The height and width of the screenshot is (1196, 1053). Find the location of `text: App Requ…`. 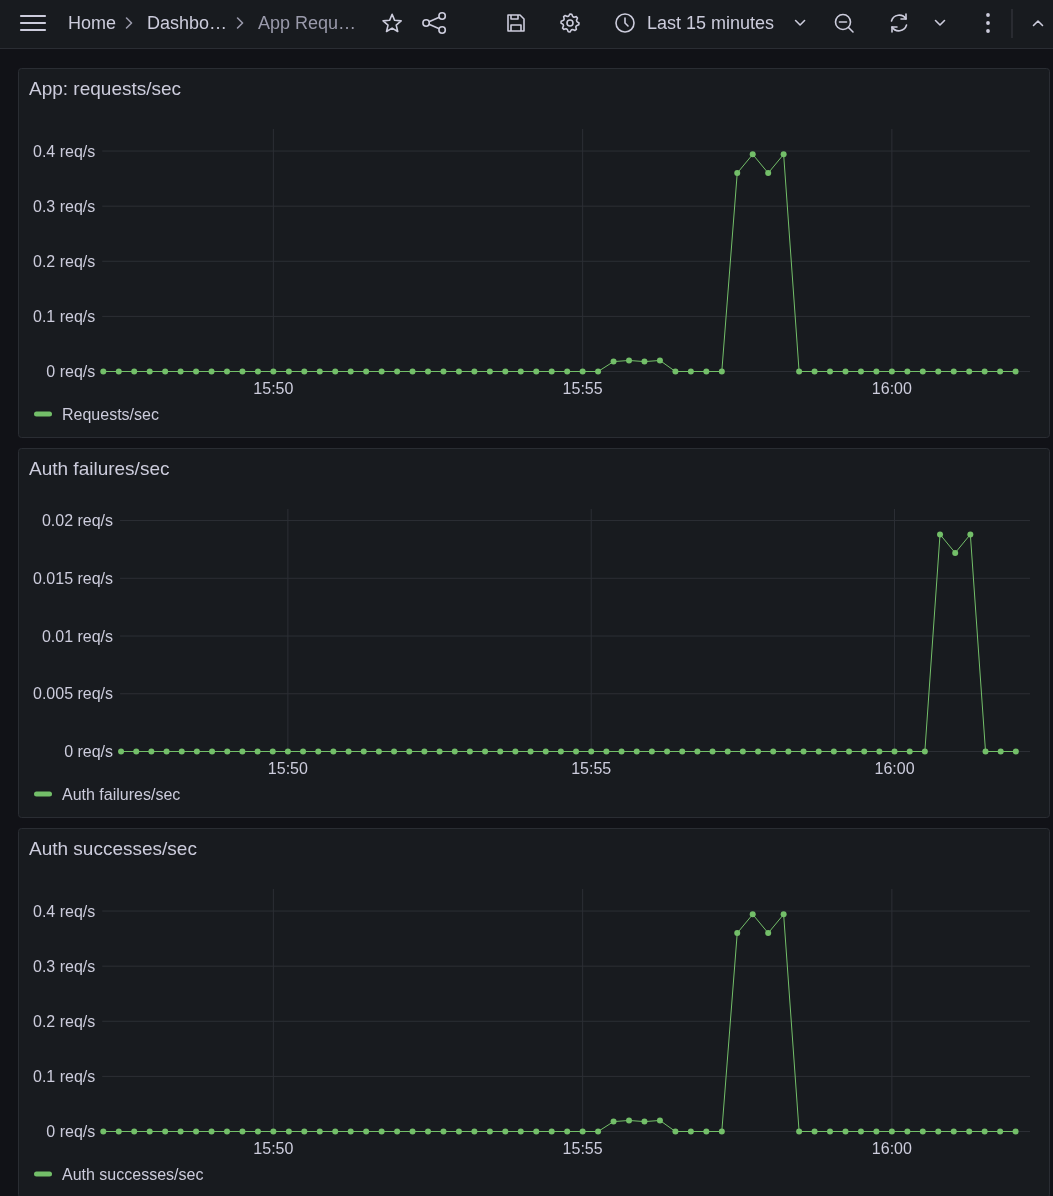

text: App Requ… is located at coordinates (307, 23).